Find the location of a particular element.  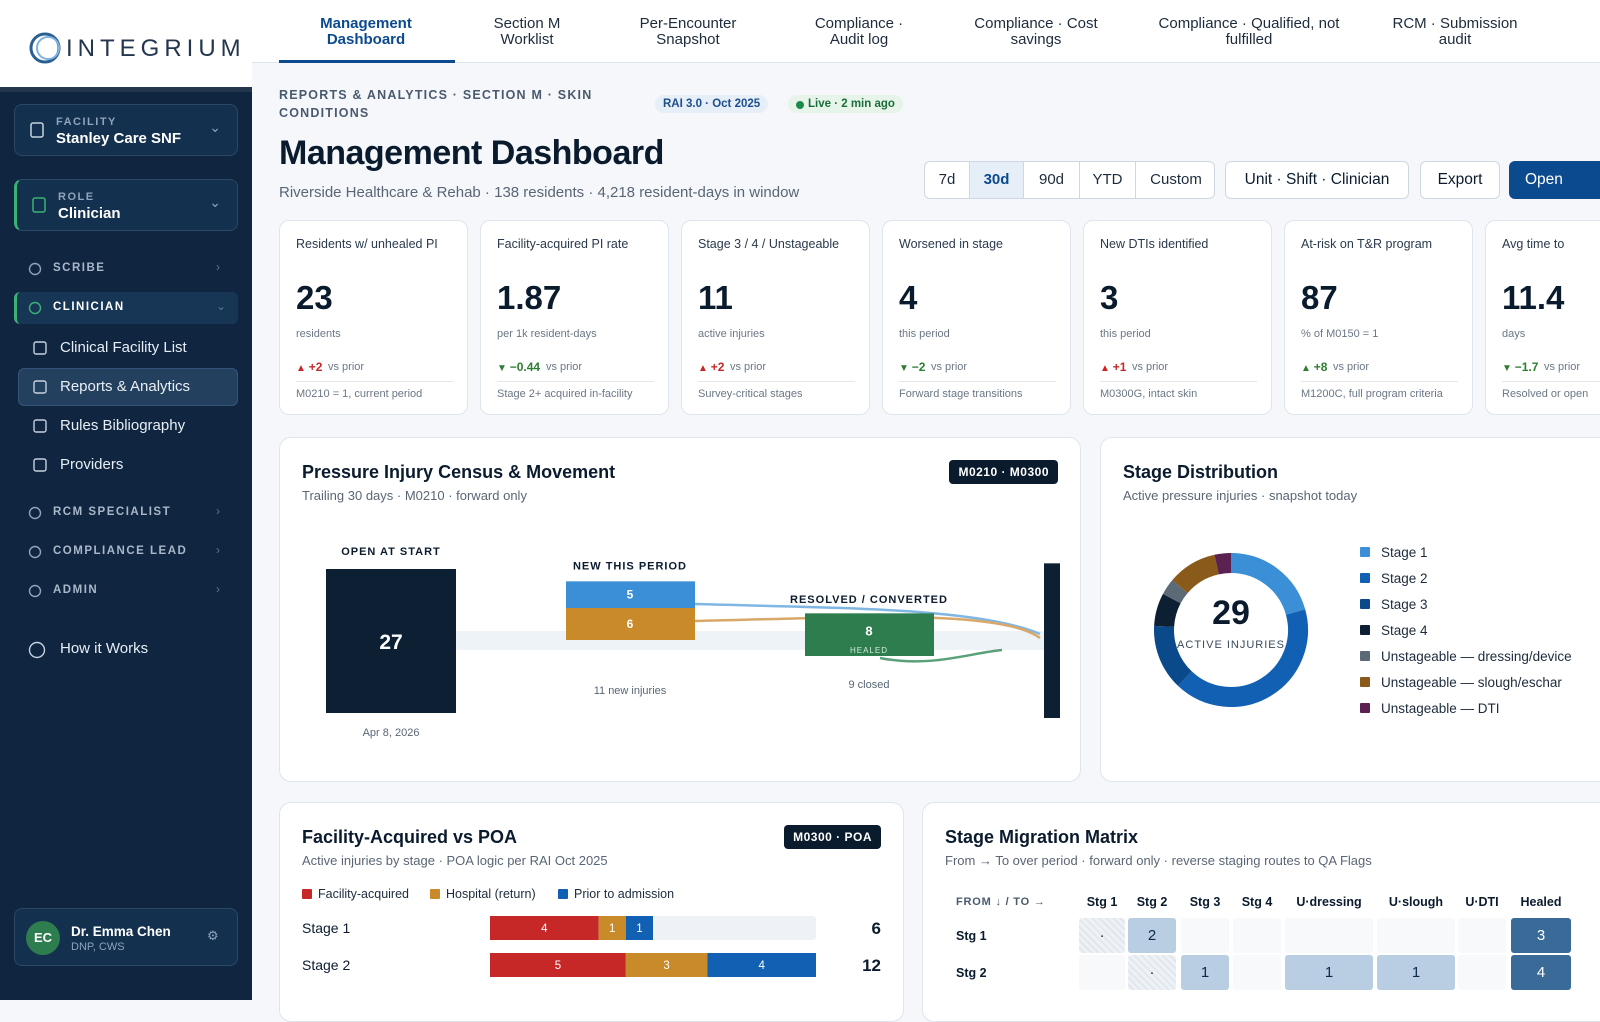

tab: Compliance · Qualified, not fulfilled is located at coordinates (1249, 31).